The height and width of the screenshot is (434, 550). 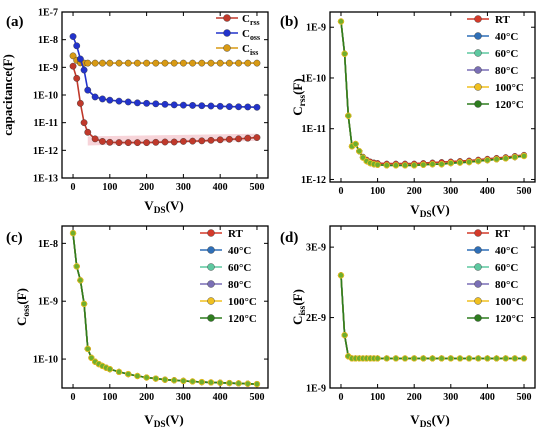 What do you see at coordinates (254, 52) in the screenshot?
I see `legend-label-sub: iss` at bounding box center [254, 52].